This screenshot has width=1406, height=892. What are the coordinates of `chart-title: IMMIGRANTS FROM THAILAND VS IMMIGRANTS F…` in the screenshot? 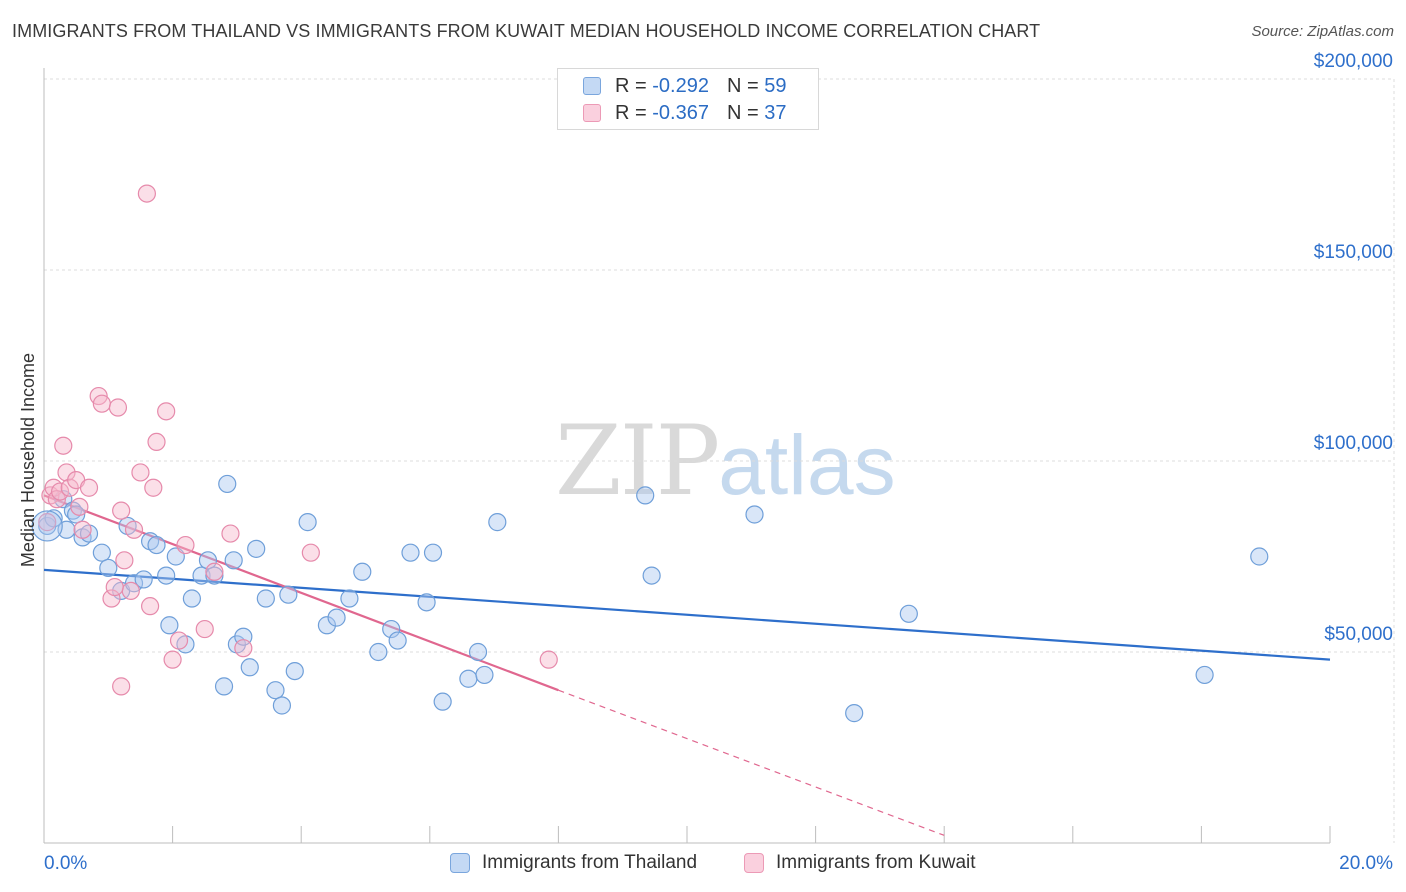 It's located at (526, 31).